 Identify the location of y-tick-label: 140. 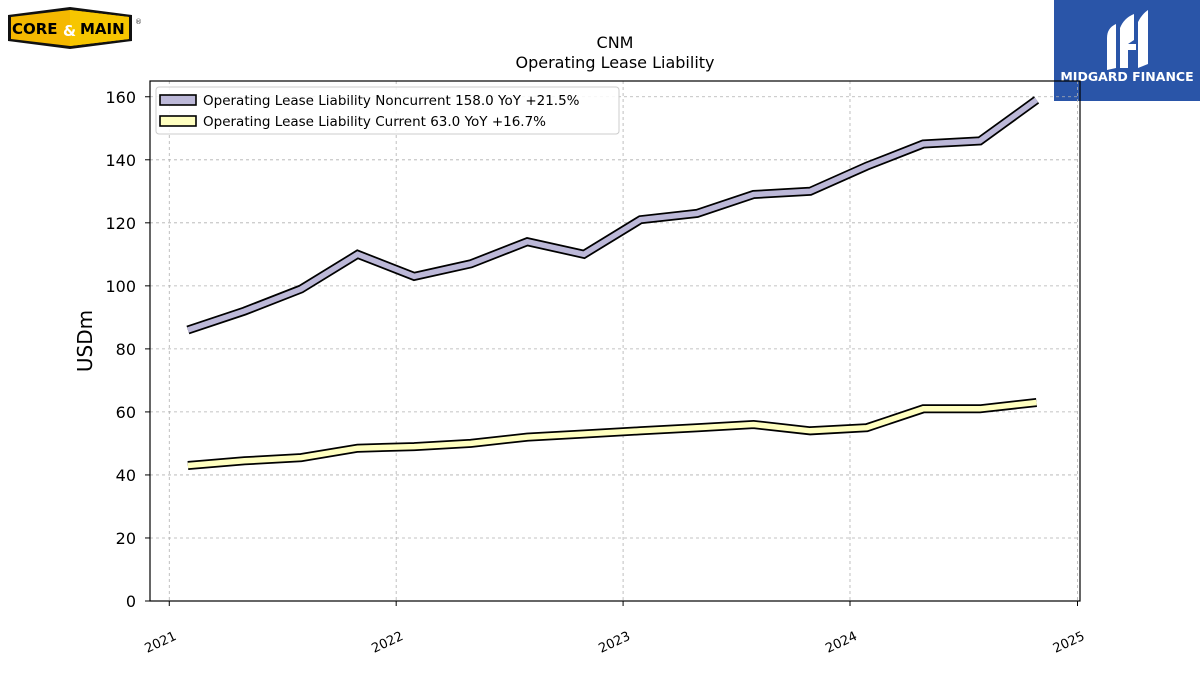
(120, 160).